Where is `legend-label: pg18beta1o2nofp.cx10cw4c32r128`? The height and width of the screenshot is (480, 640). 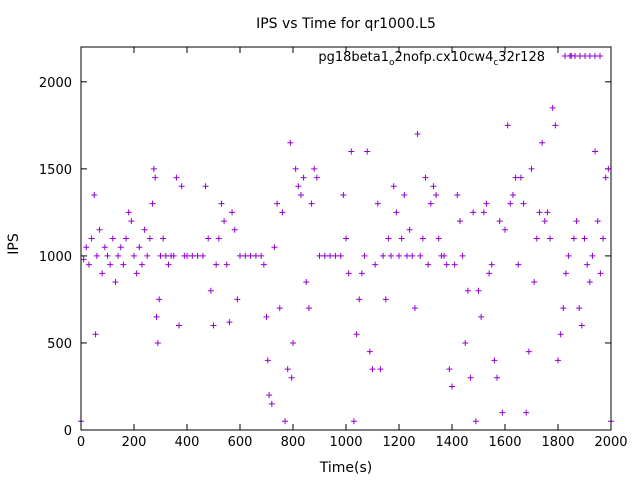 legend-label: pg18beta1o2nofp.cx10cw4c32r128 is located at coordinates (431, 59).